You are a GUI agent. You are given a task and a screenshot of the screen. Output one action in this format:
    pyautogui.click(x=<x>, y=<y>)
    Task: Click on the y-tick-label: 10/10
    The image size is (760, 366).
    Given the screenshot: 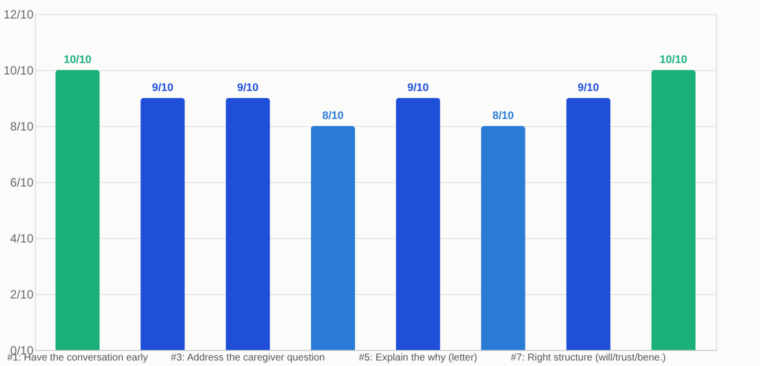 What is the action you would take?
    pyautogui.click(x=18, y=71)
    